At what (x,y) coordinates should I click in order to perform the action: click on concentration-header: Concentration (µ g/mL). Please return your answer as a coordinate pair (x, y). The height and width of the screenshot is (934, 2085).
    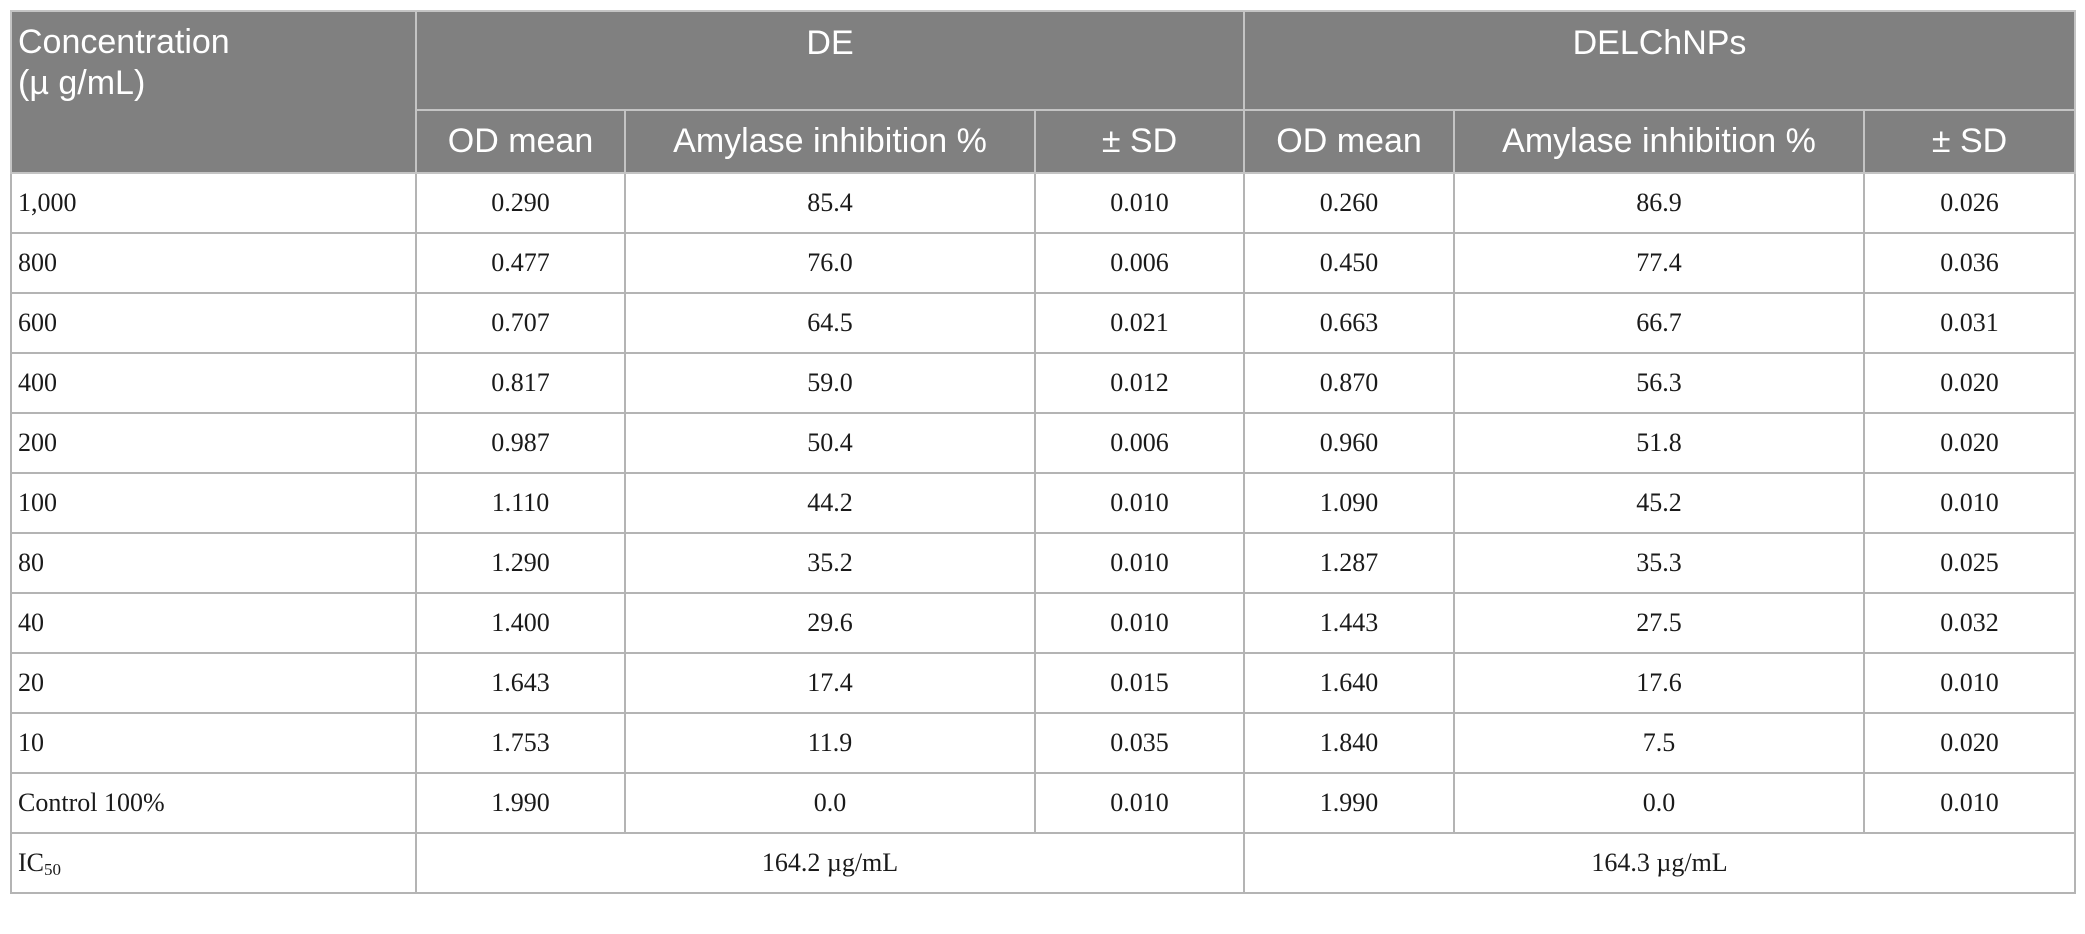
    Looking at the image, I should click on (213, 92).